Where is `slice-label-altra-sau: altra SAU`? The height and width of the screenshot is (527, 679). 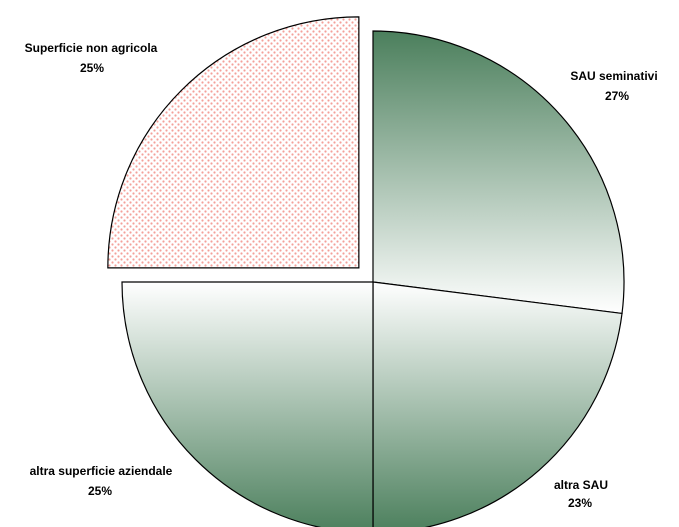
slice-label-altra-sau: altra SAU is located at coordinates (581, 485).